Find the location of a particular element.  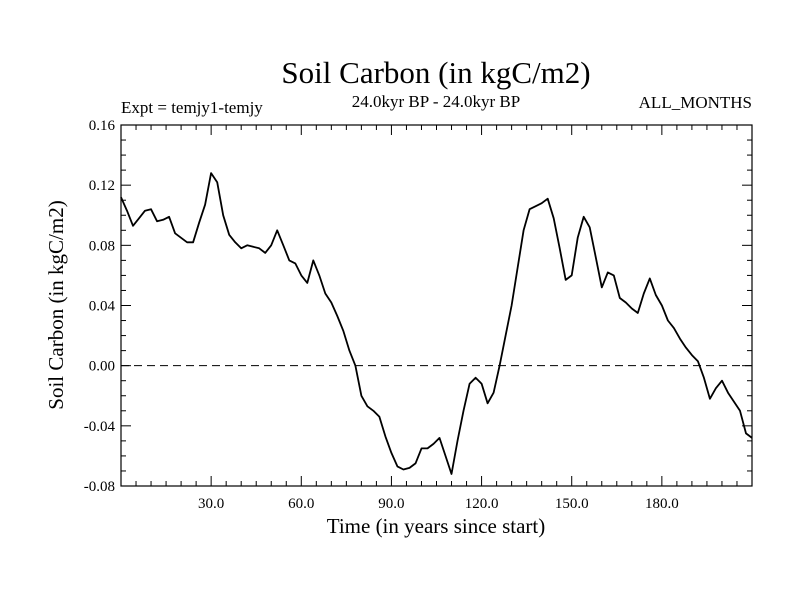

y-tick-label: 0.04 is located at coordinates (102, 307).